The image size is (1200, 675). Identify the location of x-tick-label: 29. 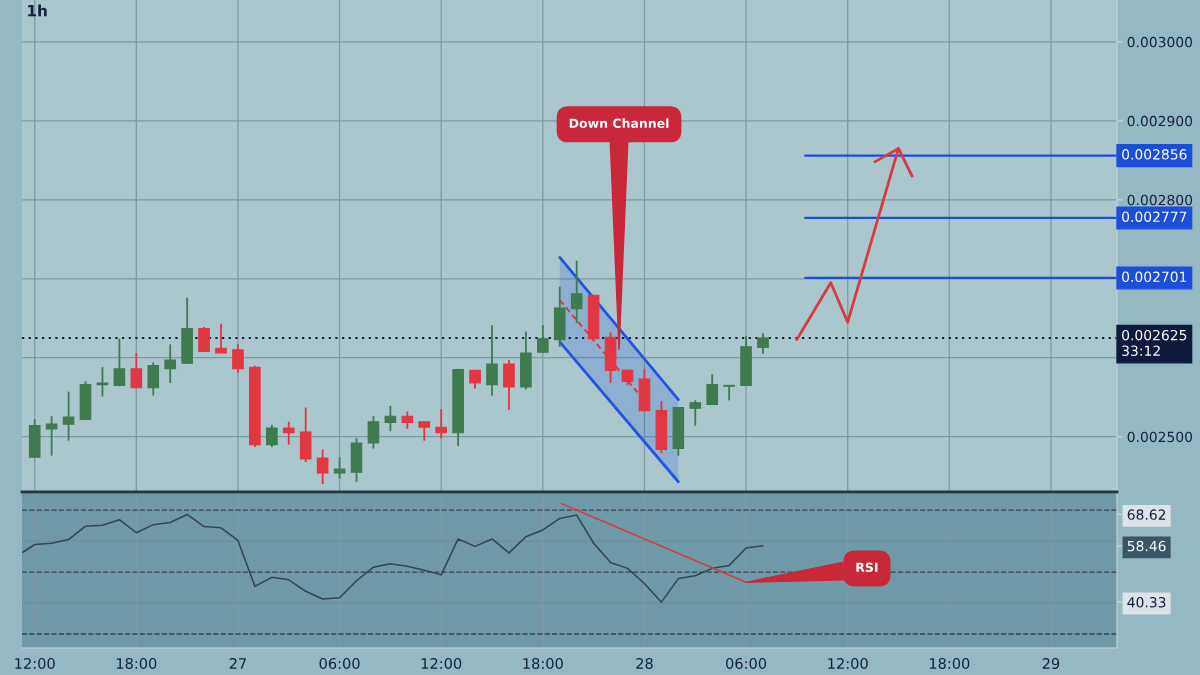
(1051, 663).